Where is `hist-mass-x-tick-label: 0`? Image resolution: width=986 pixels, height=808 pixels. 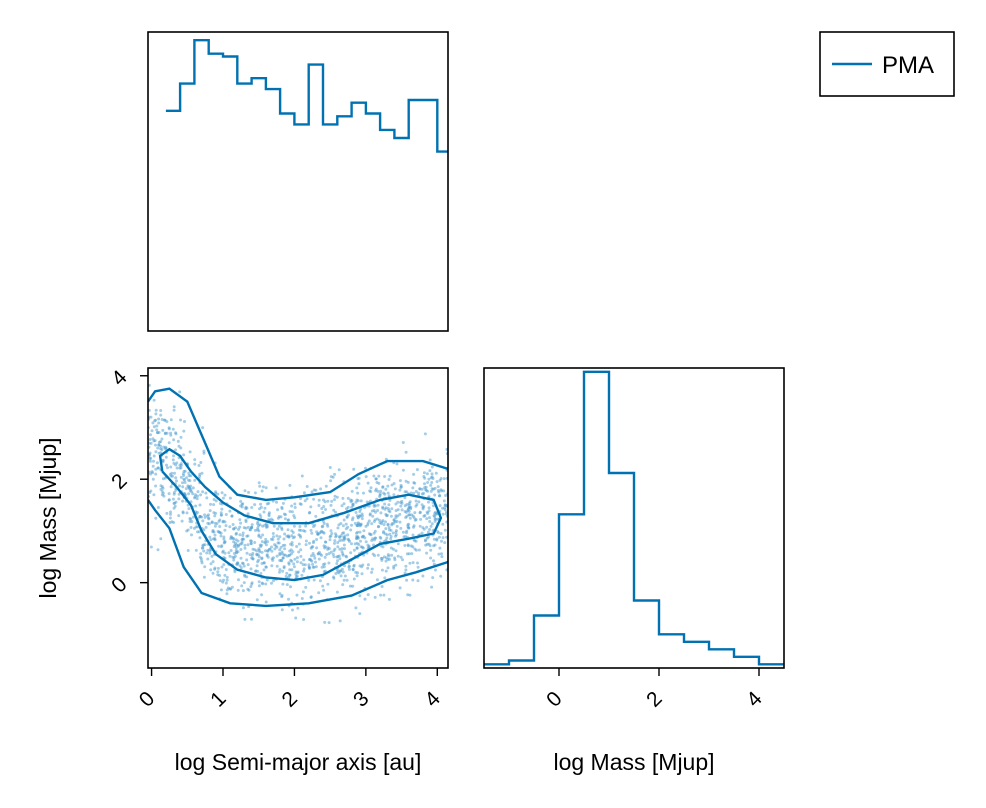 hist-mass-x-tick-label: 0 is located at coordinates (554, 699).